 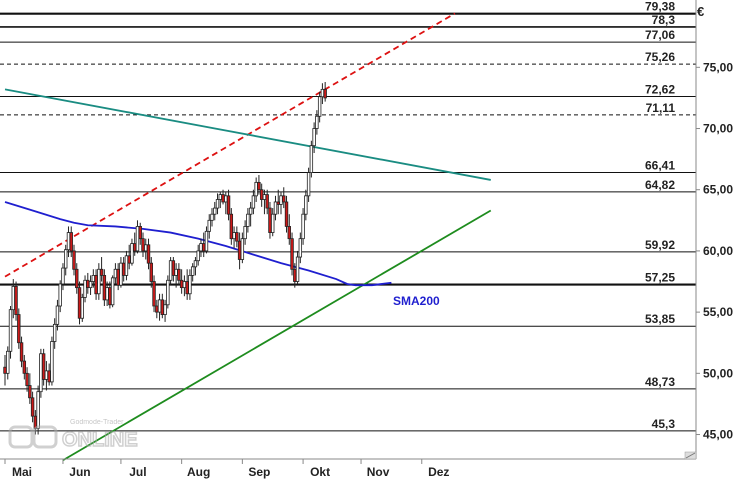 I want to click on y-tick-label: 60,00, so click(x=718, y=251).